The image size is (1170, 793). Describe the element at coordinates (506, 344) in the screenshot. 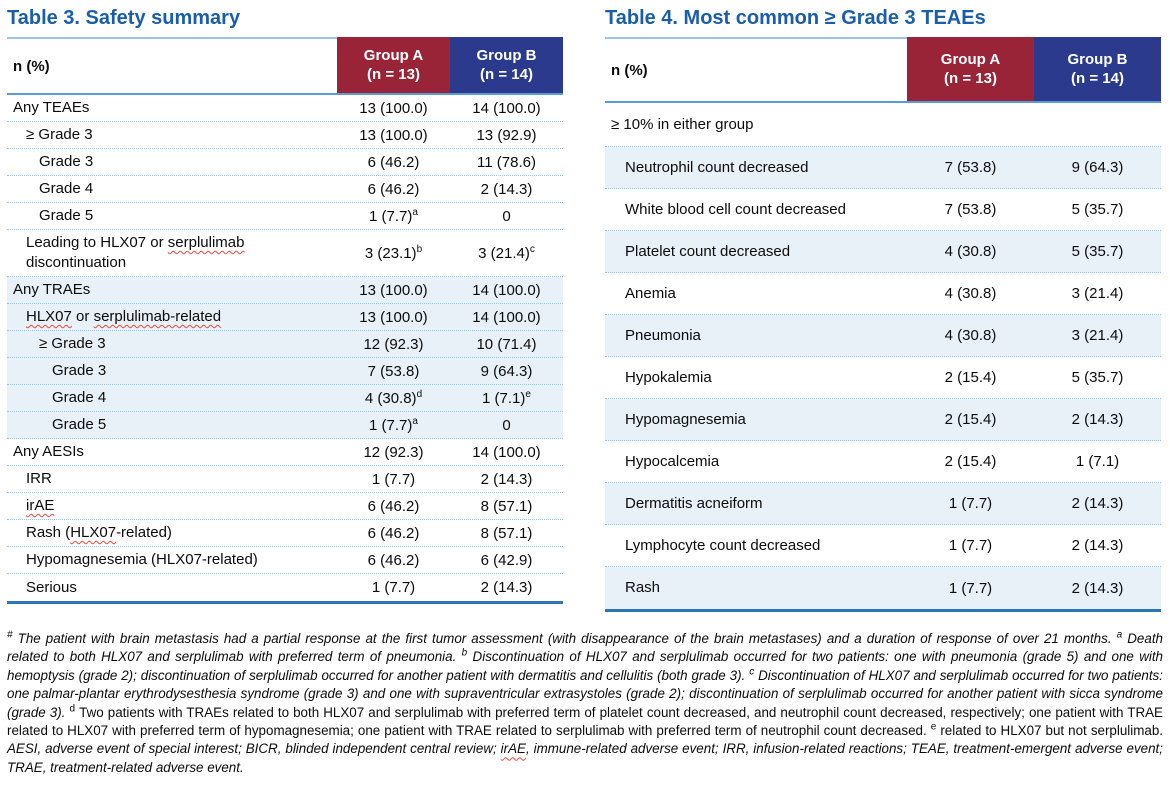

I see `value-group-b: 10 (71.4)` at that location.